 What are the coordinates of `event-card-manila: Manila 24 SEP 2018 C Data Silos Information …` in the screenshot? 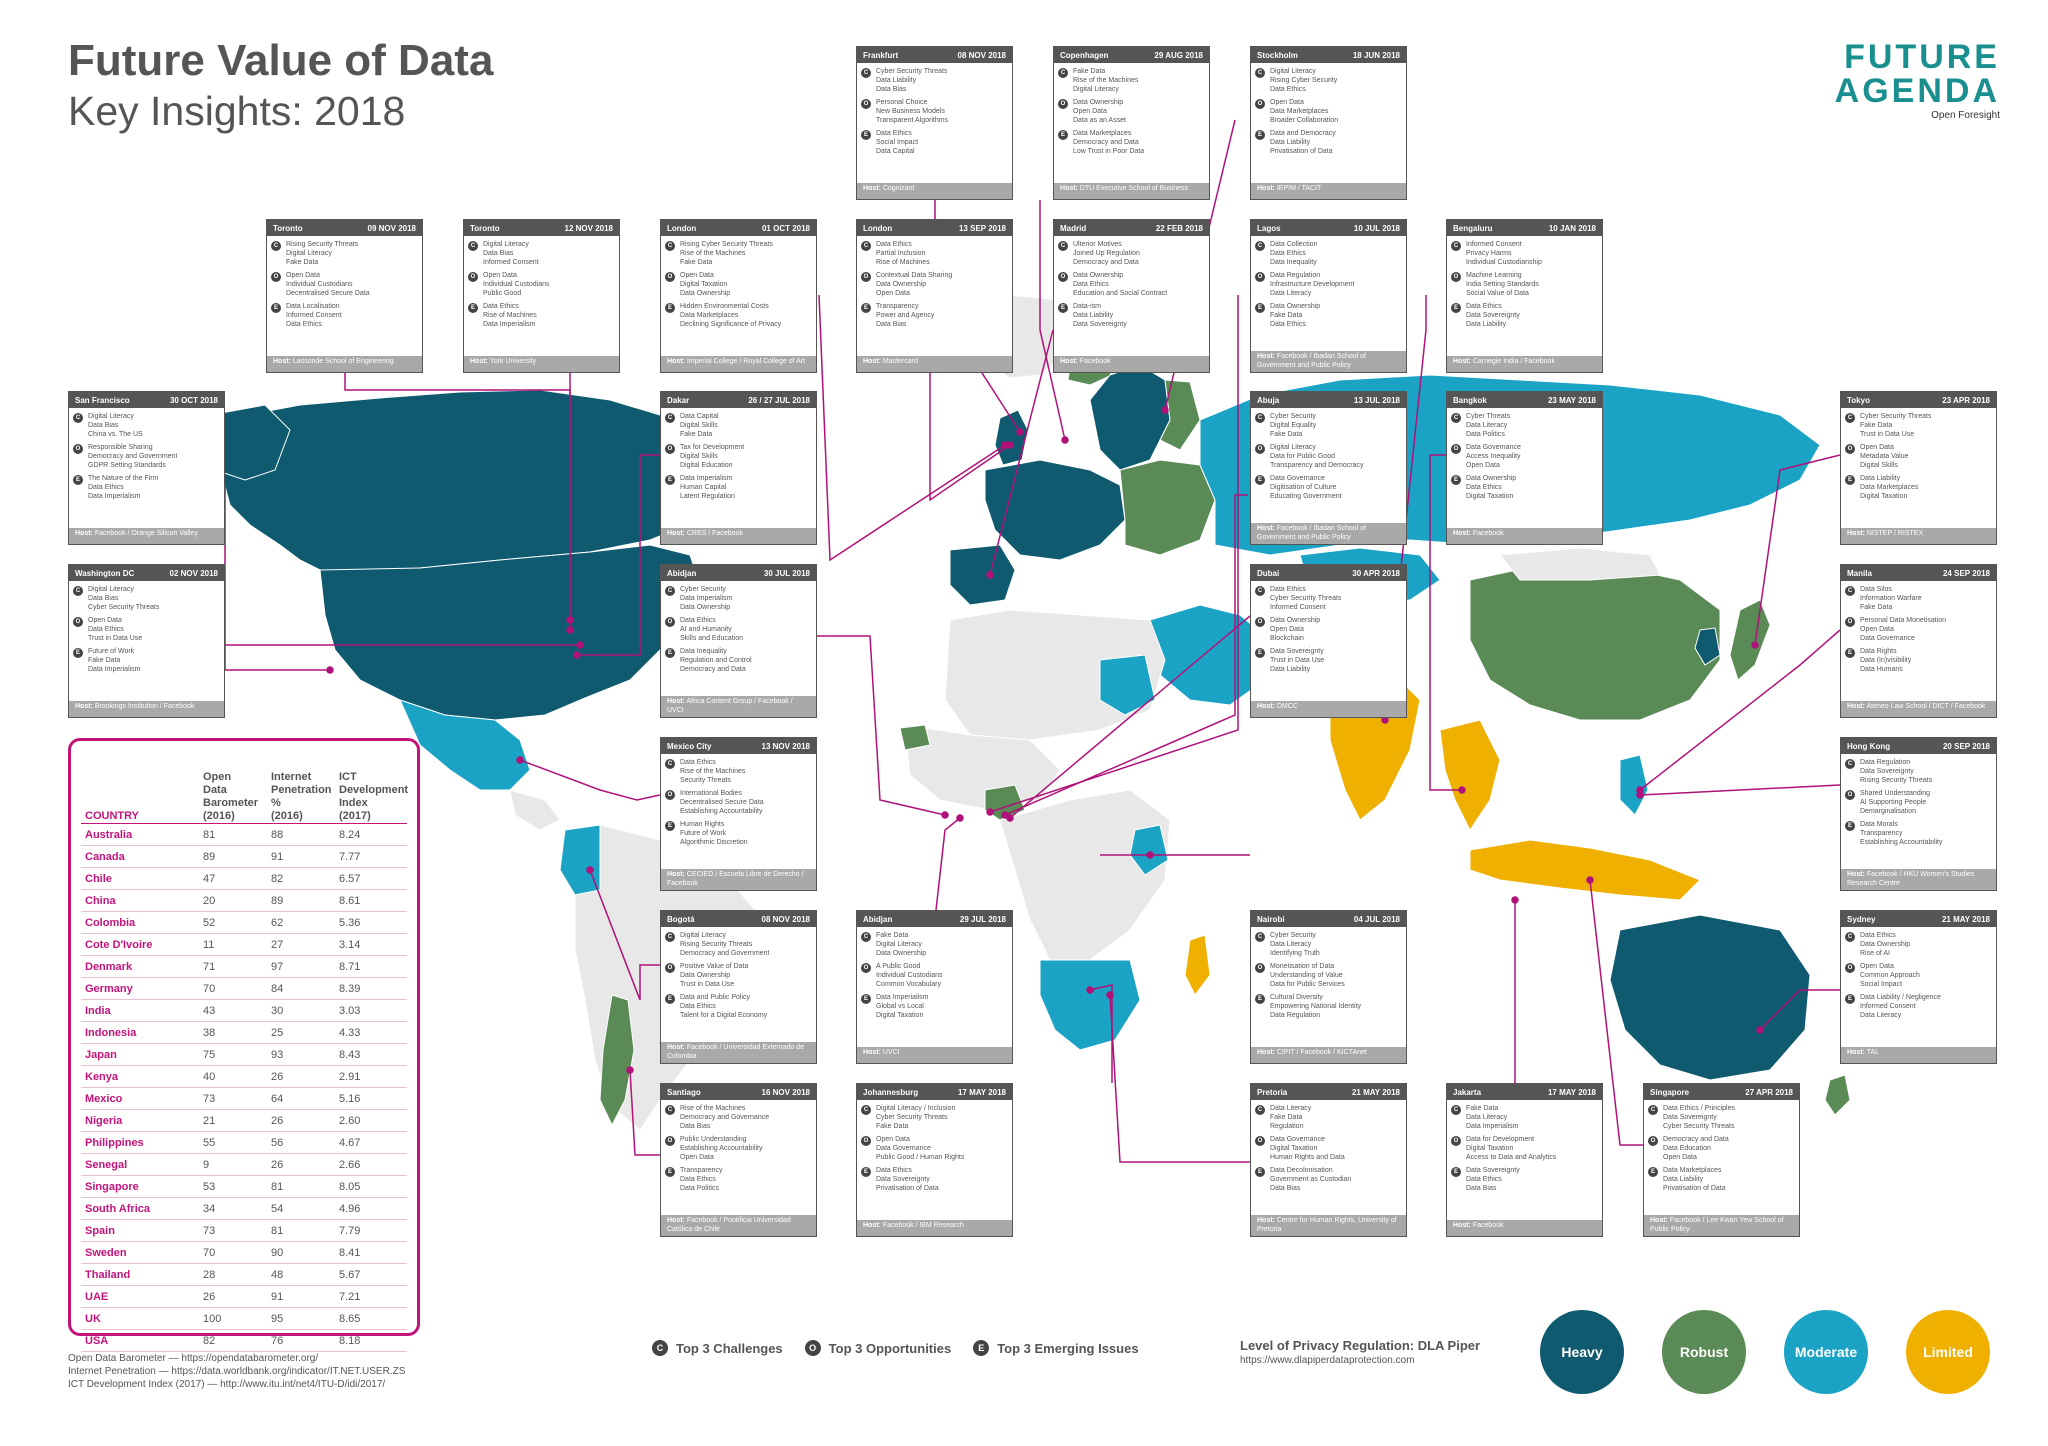 It's located at (1918, 641).